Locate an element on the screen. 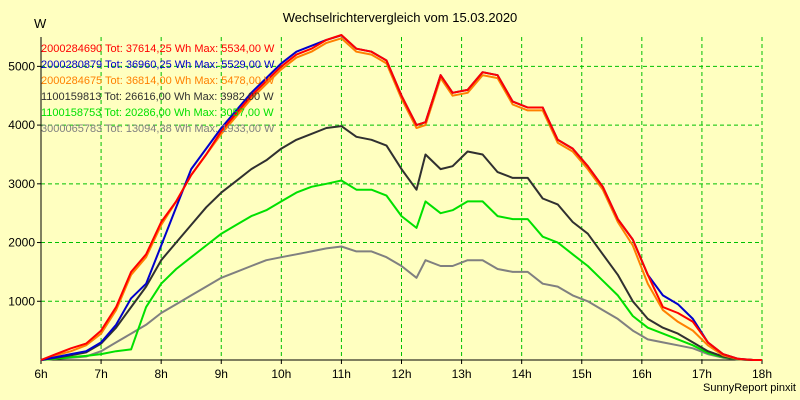 This screenshot has width=800, height=400. x-tick-label: 8h is located at coordinates (160, 374).